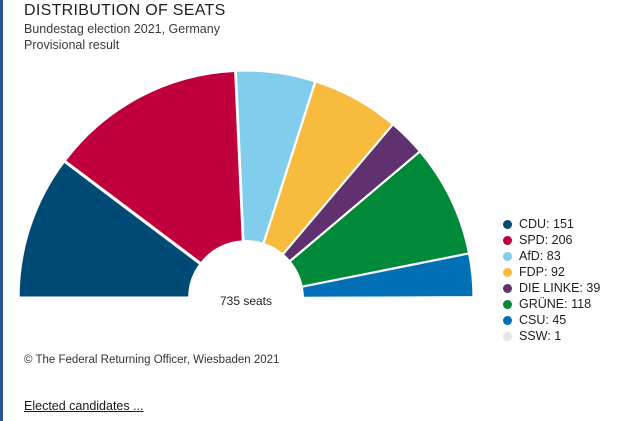  What do you see at coordinates (540, 336) in the screenshot?
I see `legend-label: SSW: 1` at bounding box center [540, 336].